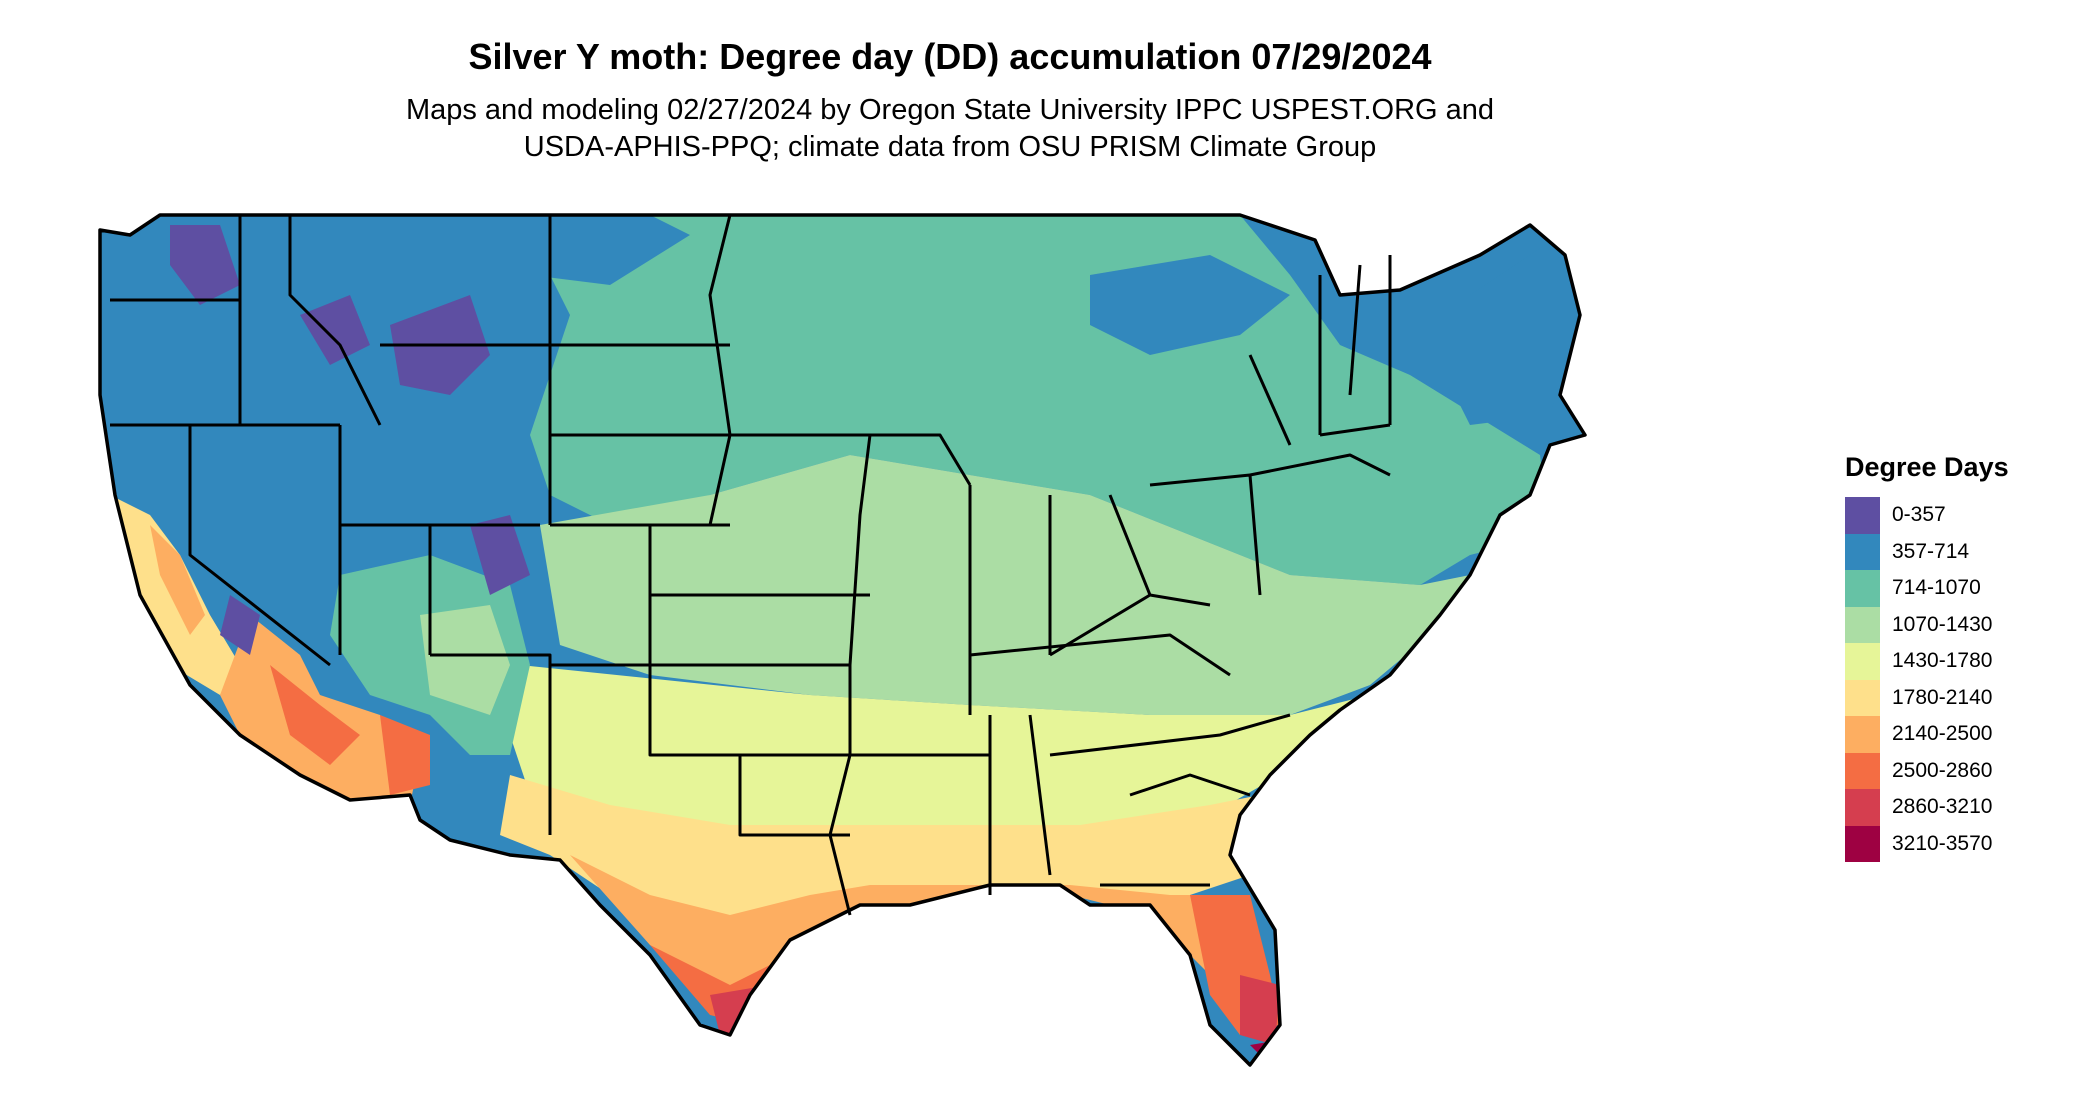 The image size is (2100, 1116). I want to click on legend-label: 2140-2500, so click(1942, 734).